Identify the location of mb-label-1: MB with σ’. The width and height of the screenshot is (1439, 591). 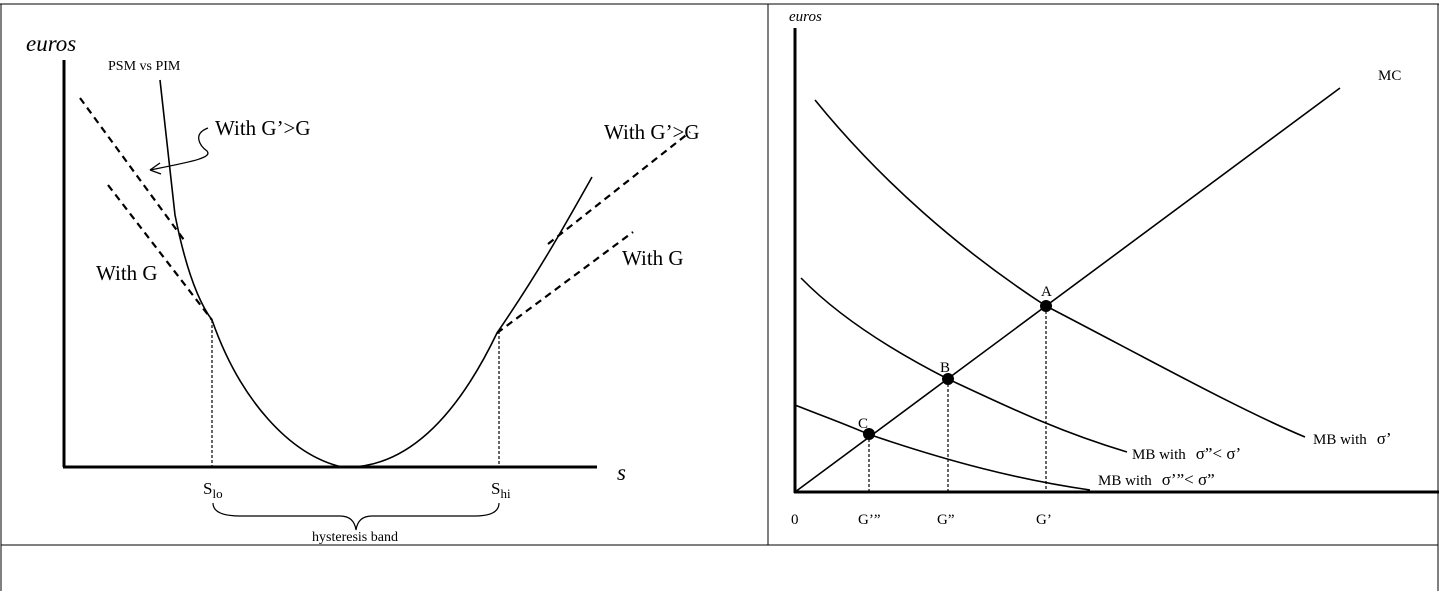
(1352, 438).